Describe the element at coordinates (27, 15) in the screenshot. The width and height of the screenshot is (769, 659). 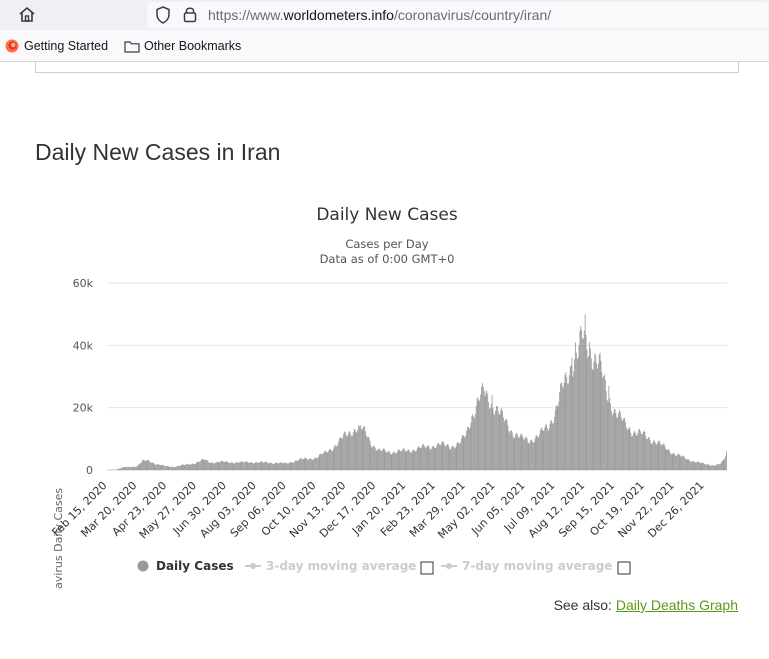
I see `home-button` at that location.